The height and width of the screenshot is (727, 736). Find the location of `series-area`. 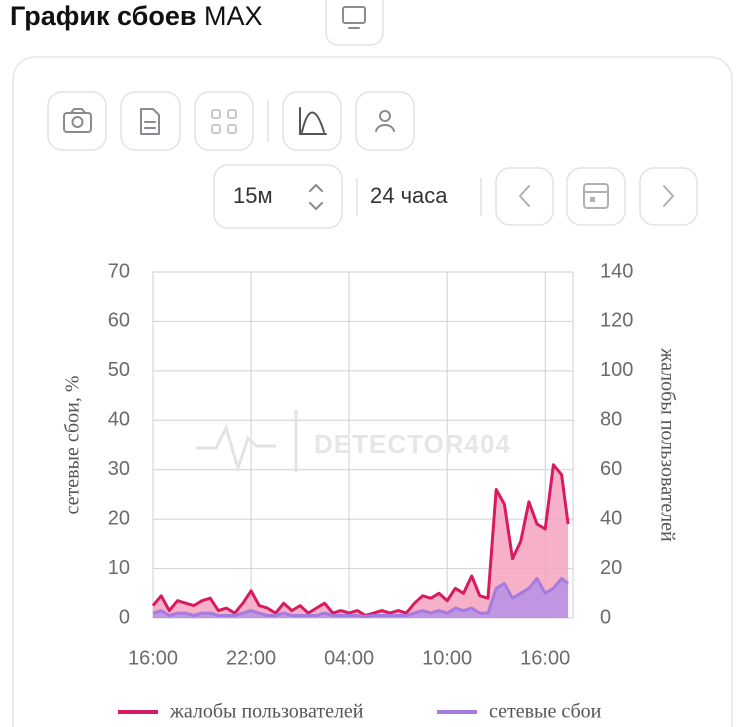

series-area is located at coordinates (361, 598).